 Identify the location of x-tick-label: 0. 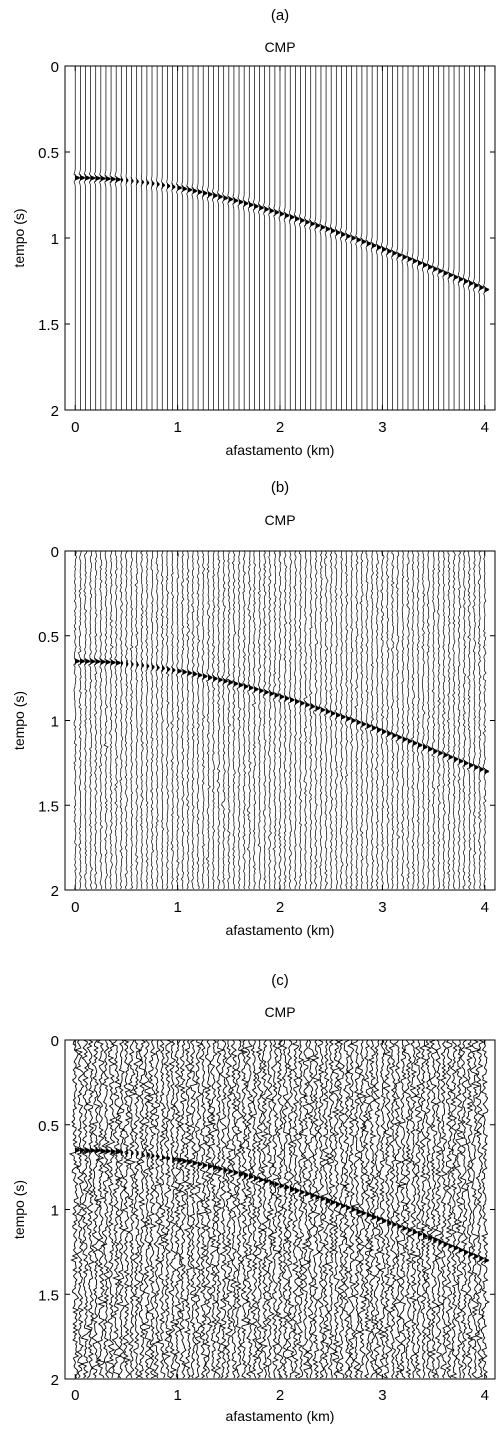
(75, 427).